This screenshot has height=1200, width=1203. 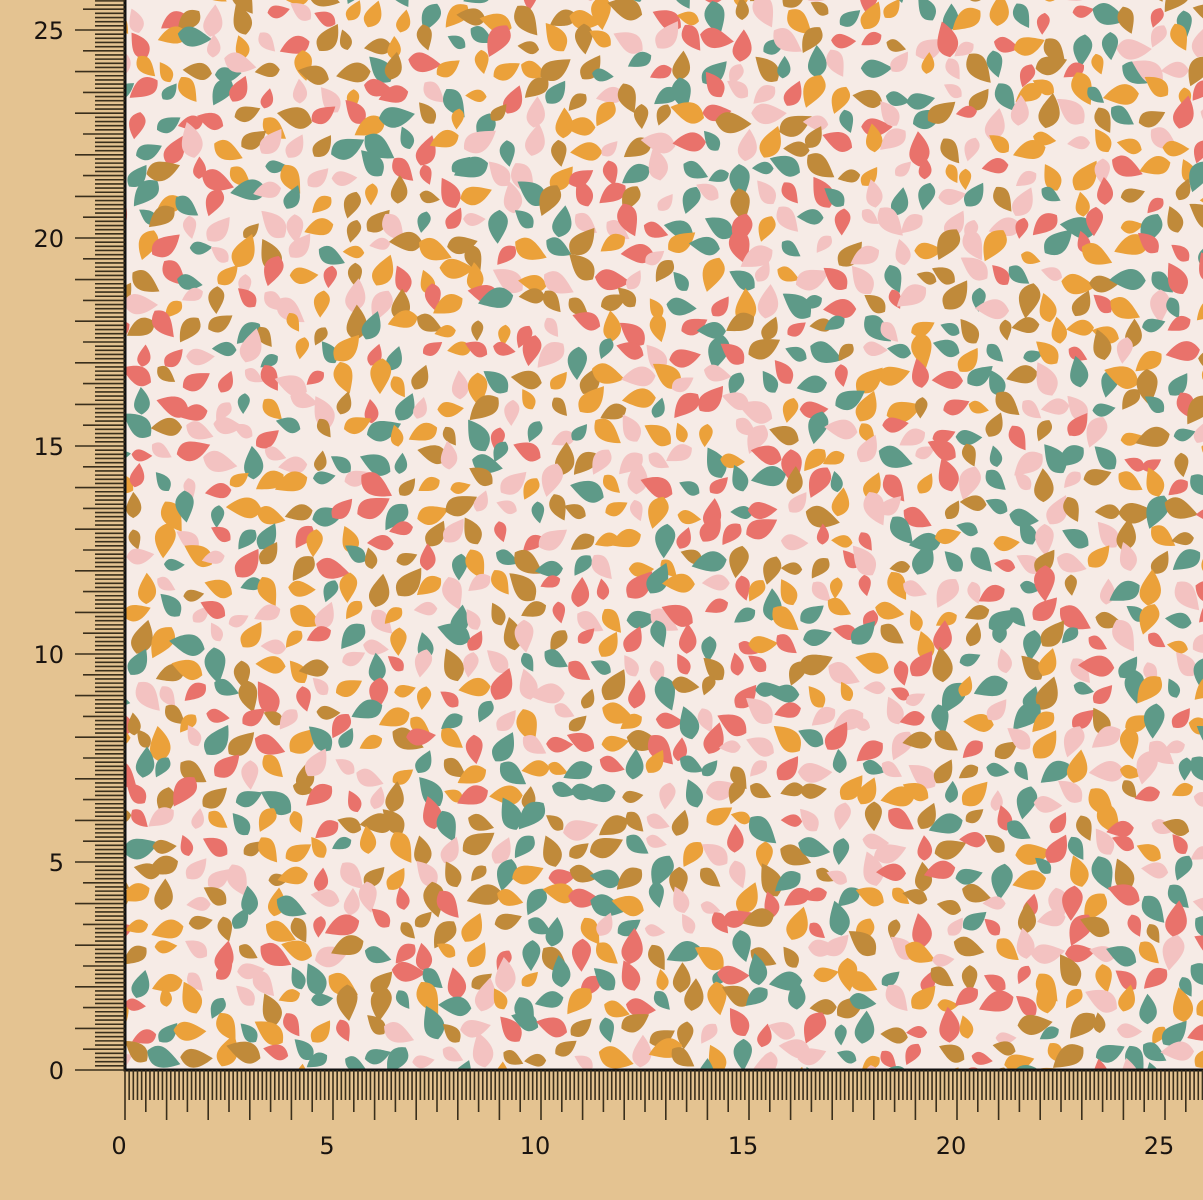 I want to click on y-label: 10, so click(x=48, y=655).